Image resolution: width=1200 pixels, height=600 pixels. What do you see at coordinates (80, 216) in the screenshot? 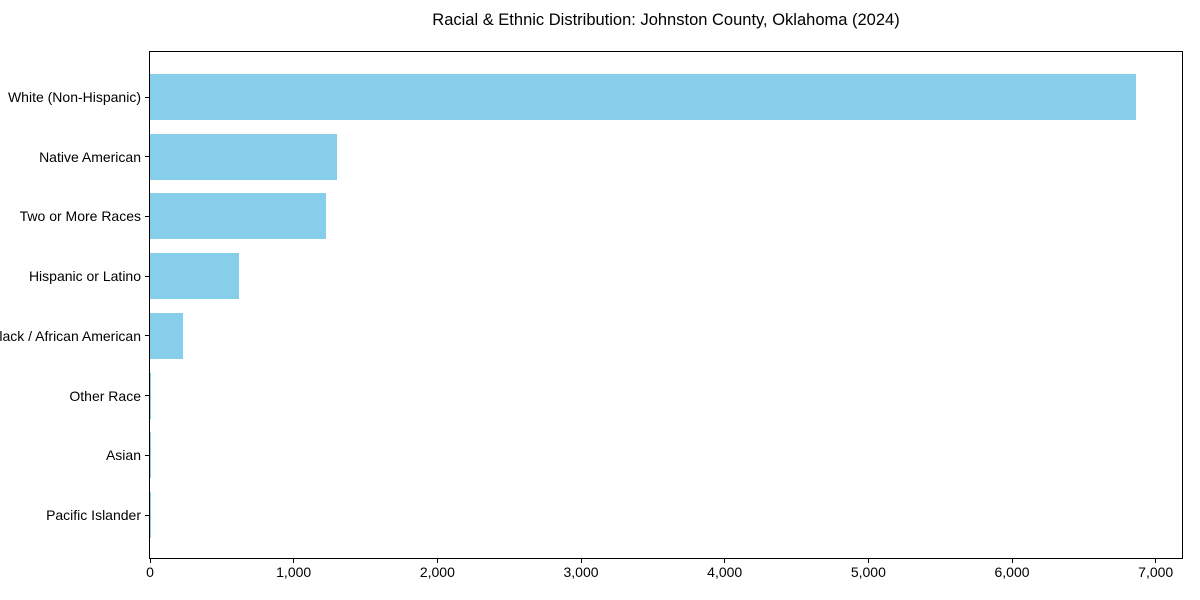
I see `y-tick-label: Two or More Races` at bounding box center [80, 216].